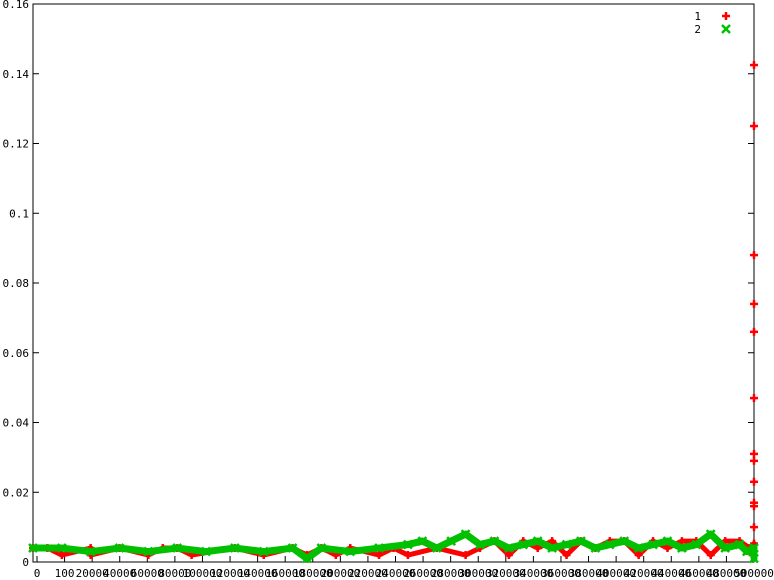 The width and height of the screenshot is (774, 580). I want to click on x-tick-label: 380000, so click(589, 573).